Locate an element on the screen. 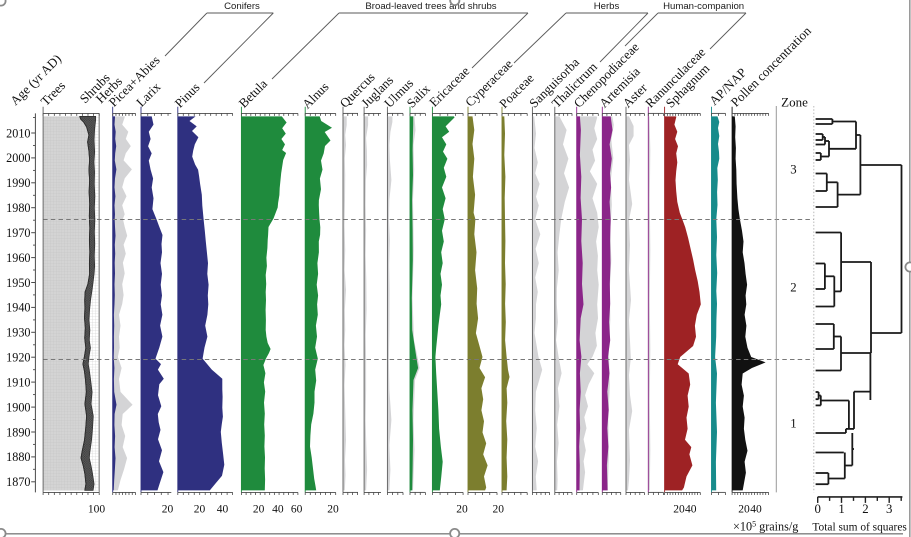 The width and height of the screenshot is (911, 537). svg-text: 1890 is located at coordinates (18, 432).